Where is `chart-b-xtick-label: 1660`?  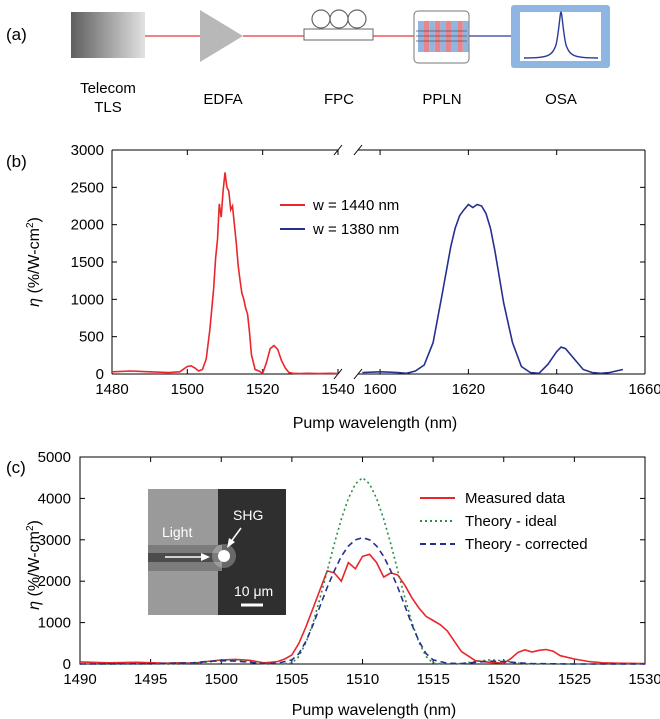 chart-b-xtick-label: 1660 is located at coordinates (644, 389).